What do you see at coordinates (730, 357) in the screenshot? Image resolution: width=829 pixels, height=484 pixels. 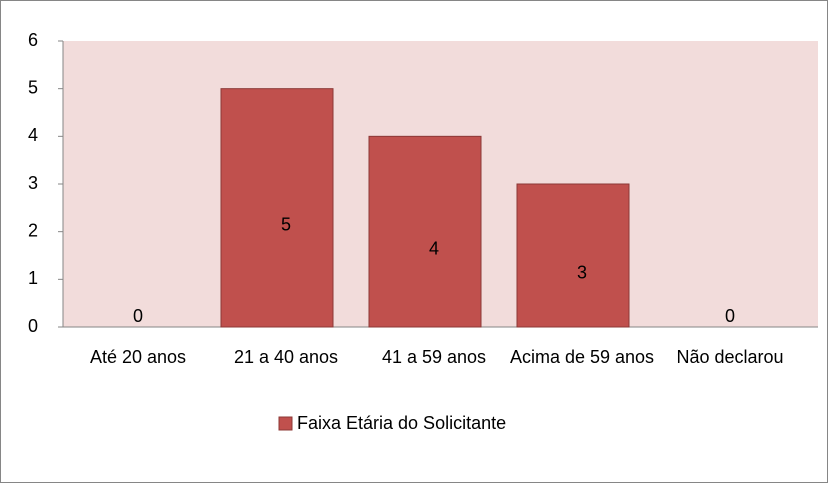 I see `x-tick-label: Não declarou` at bounding box center [730, 357].